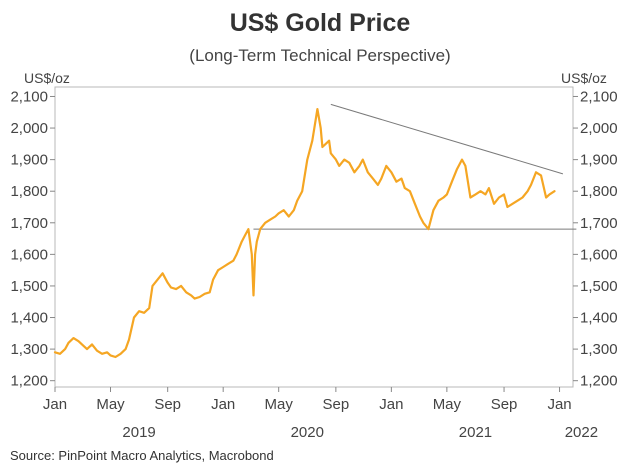 The height and width of the screenshot is (465, 640). Describe the element at coordinates (29, 349) in the screenshot. I see `left-y-tick-label: 1,300` at that location.